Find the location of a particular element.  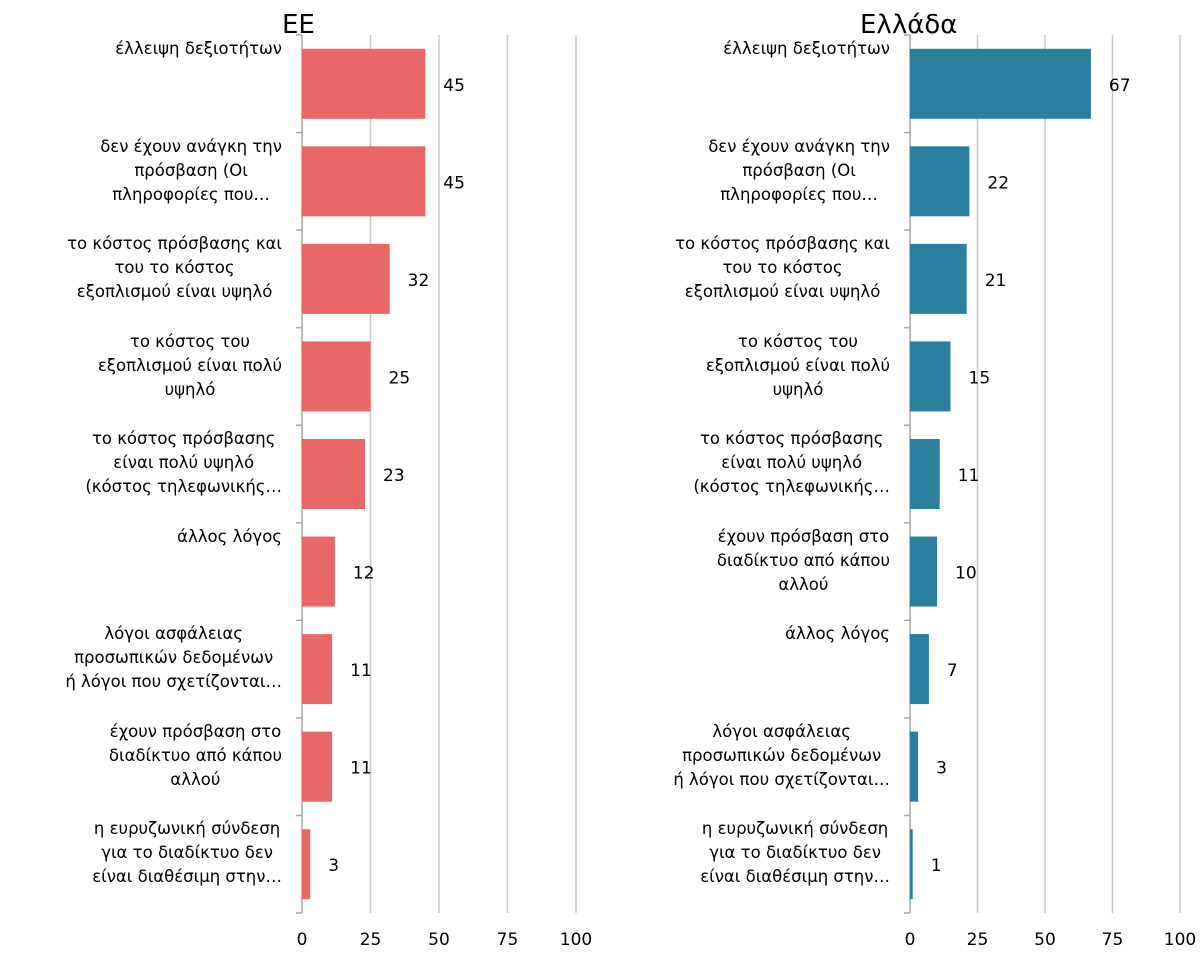

value-label: 12 is located at coordinates (364, 574).